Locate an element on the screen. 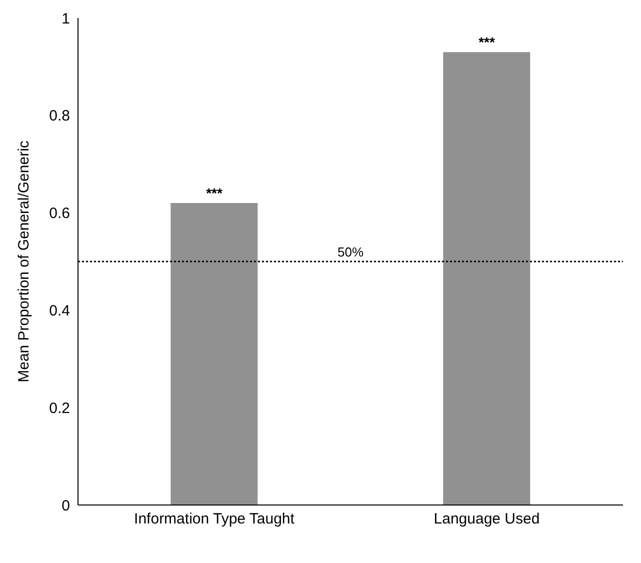  y-tick-label: 0.8 is located at coordinates (59, 116).